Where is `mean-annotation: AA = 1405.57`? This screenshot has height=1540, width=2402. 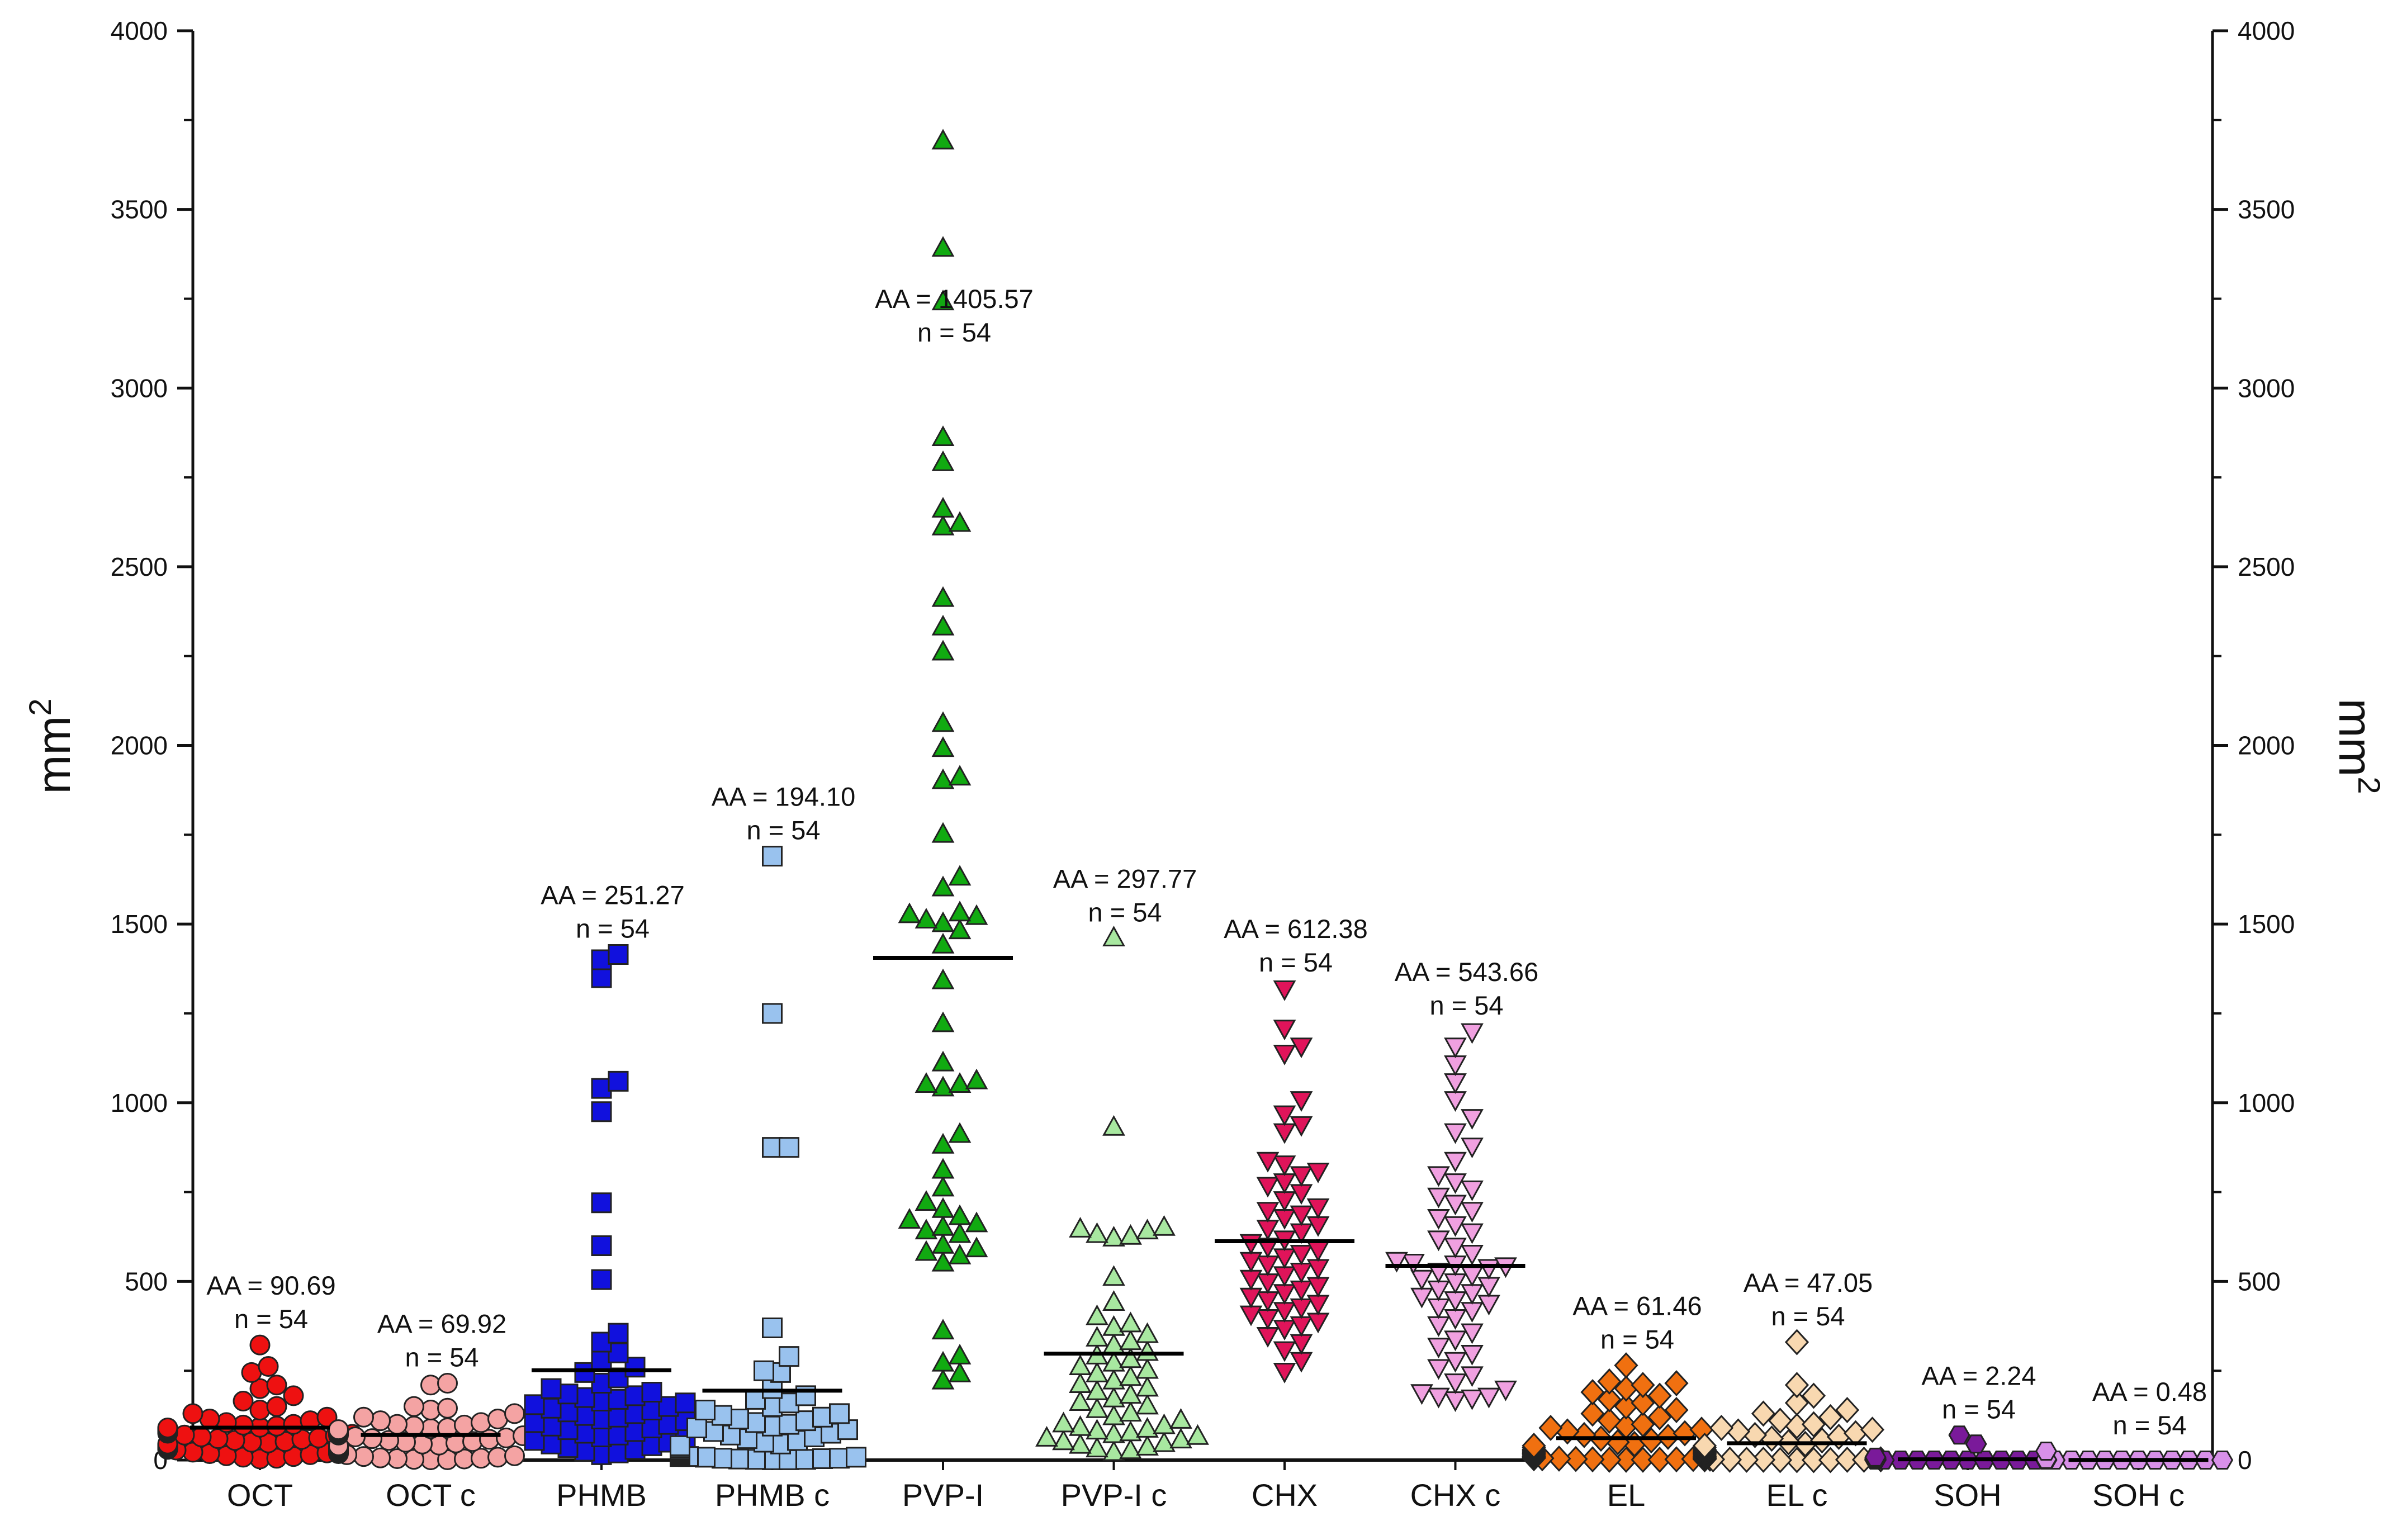 mean-annotation: AA = 1405.57 is located at coordinates (954, 299).